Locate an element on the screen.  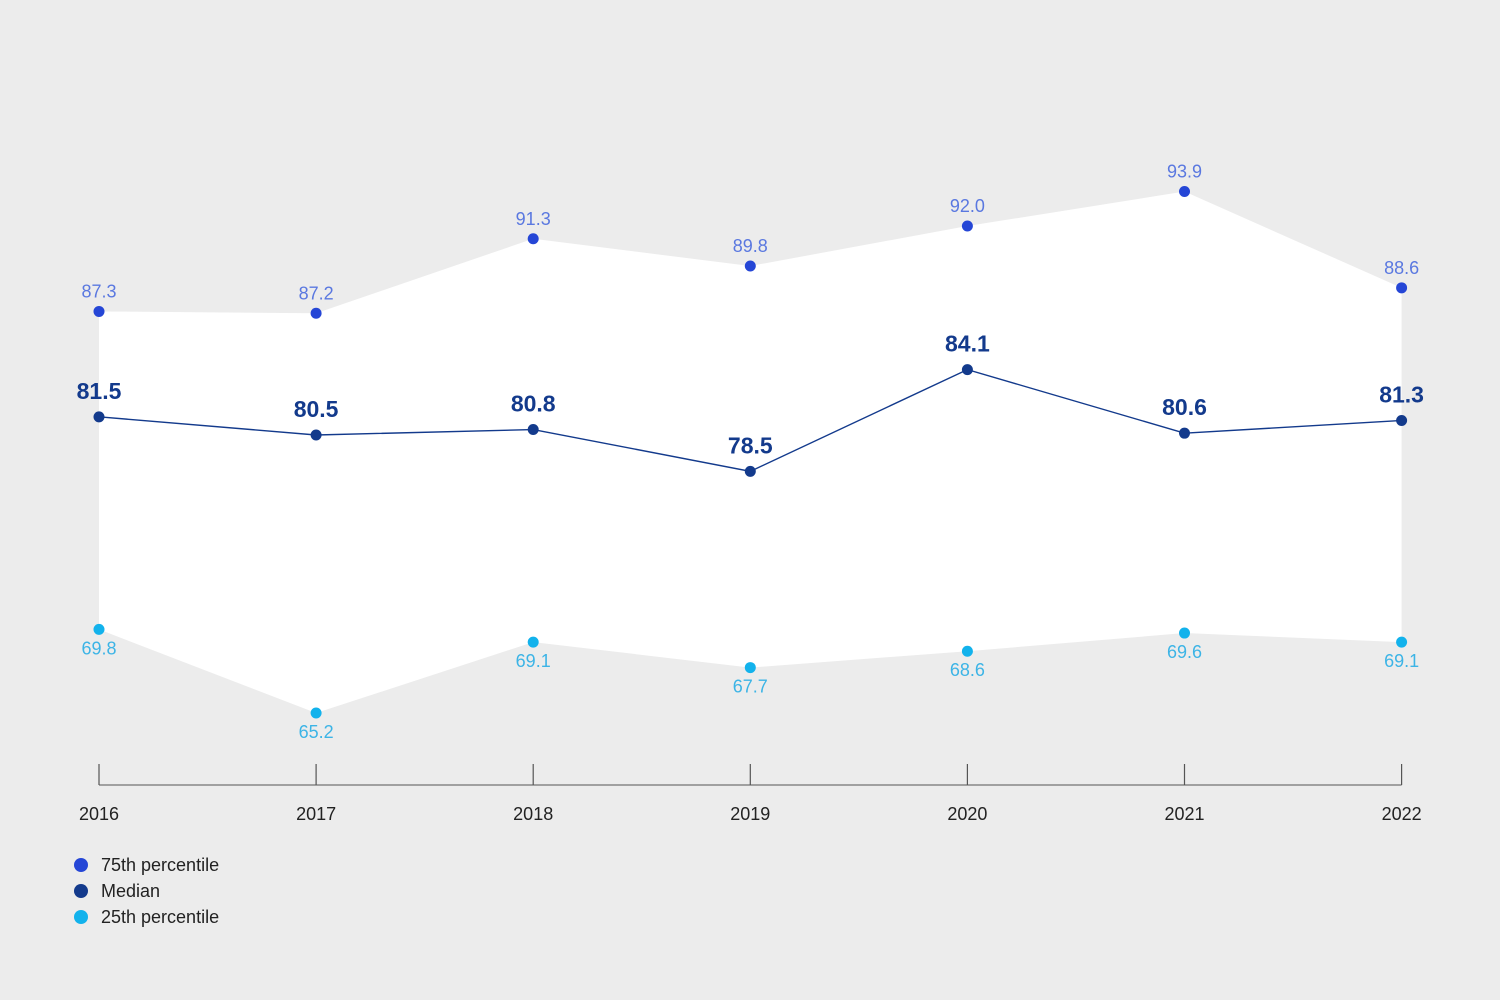
p75-data-label: 91.3 is located at coordinates (533, 219).